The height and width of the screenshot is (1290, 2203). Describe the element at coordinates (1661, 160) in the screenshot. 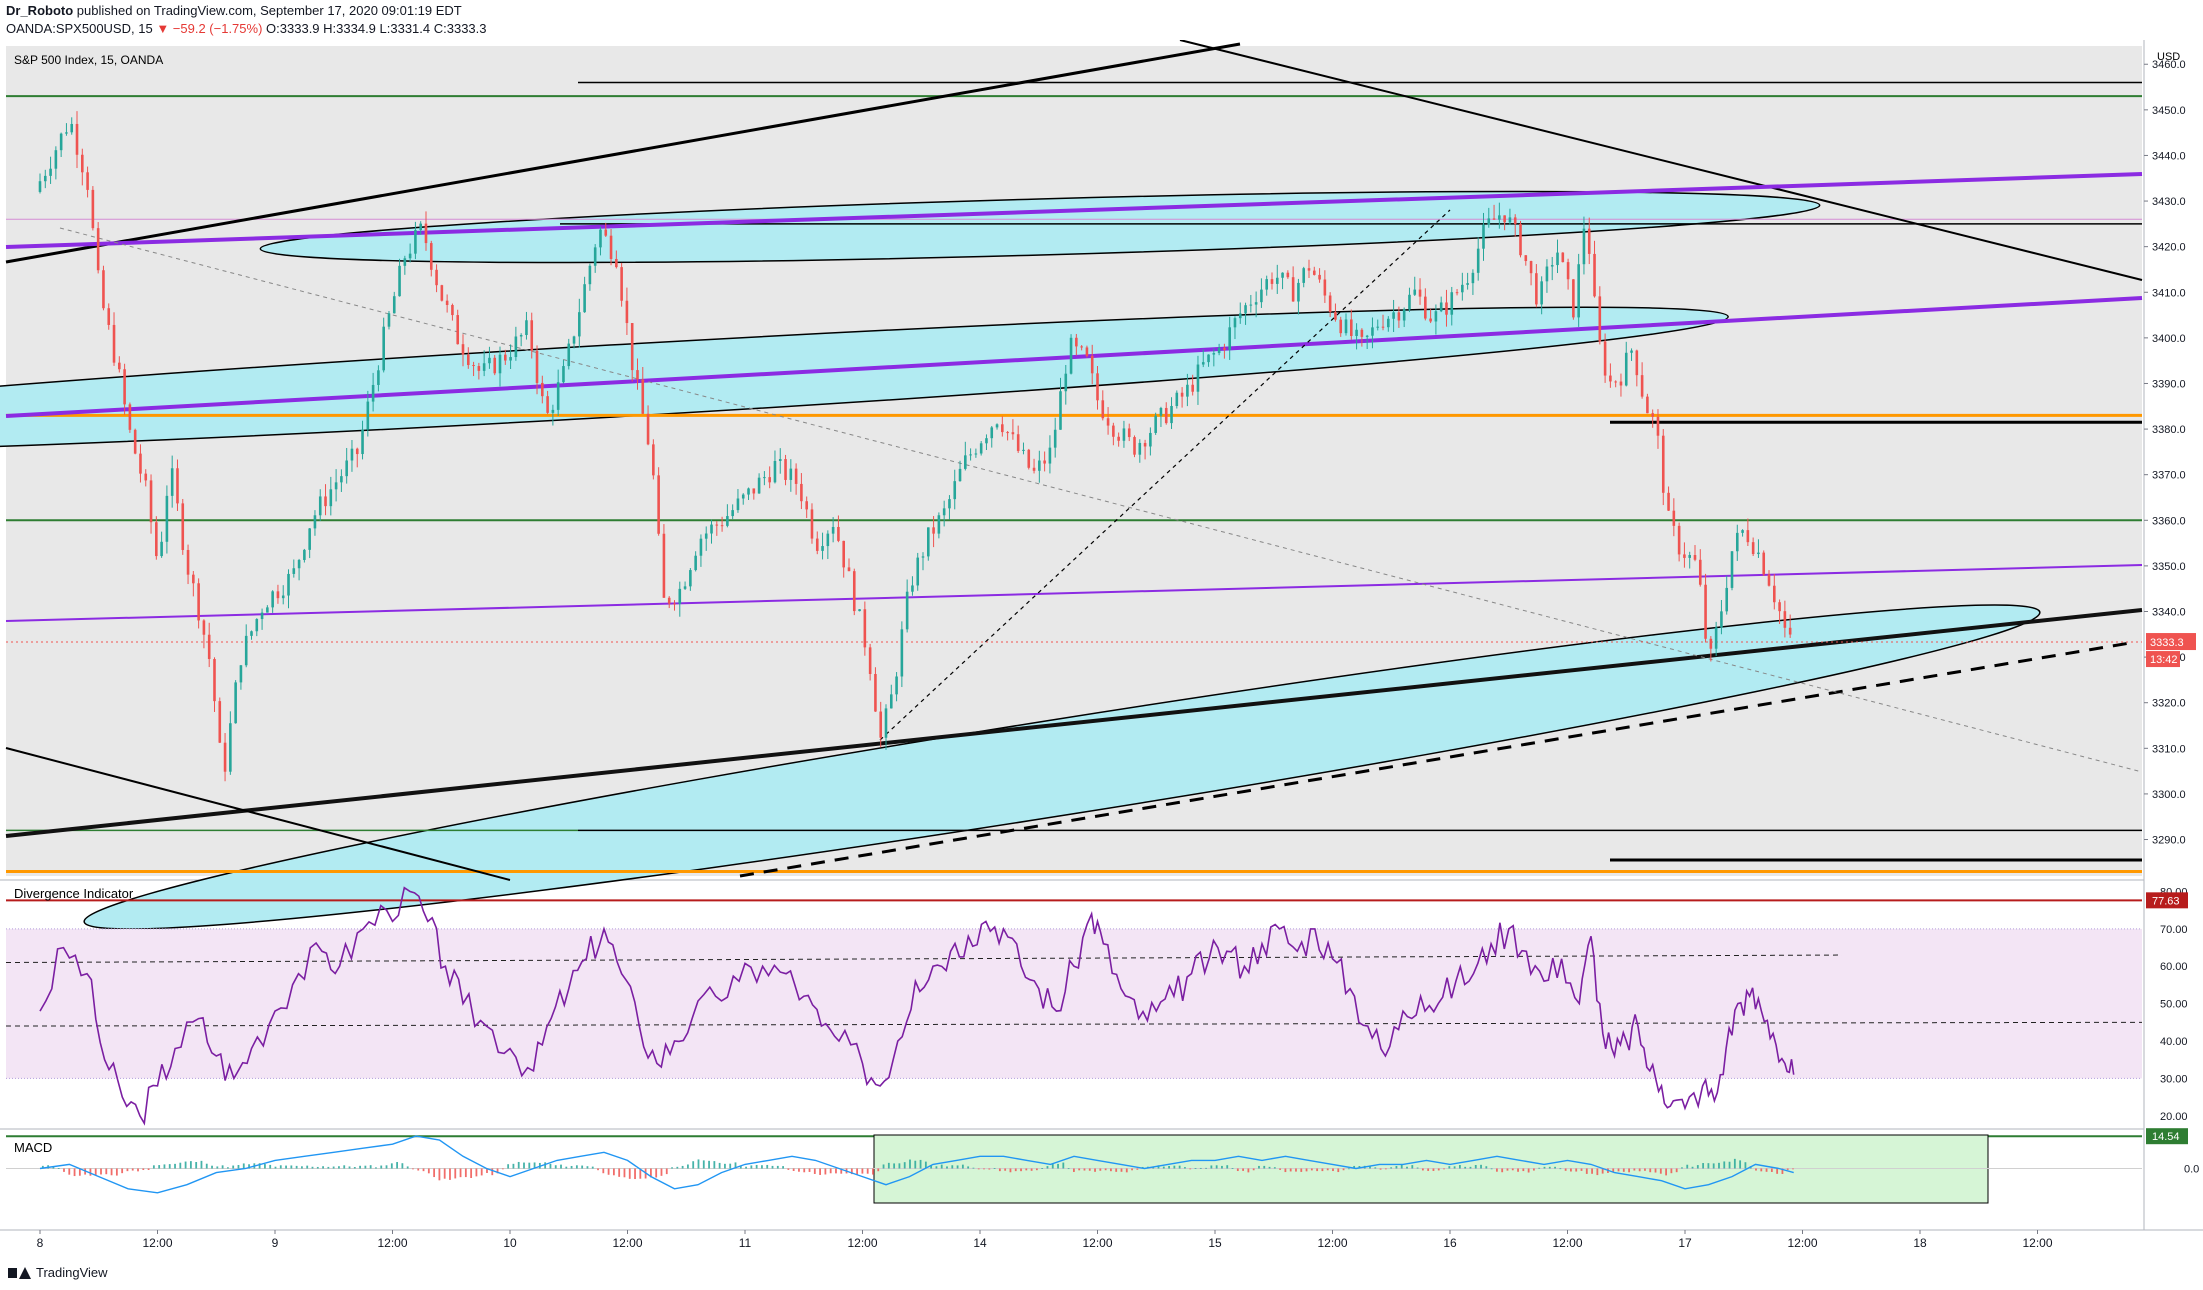

I see `upper-falling-trendline` at that location.